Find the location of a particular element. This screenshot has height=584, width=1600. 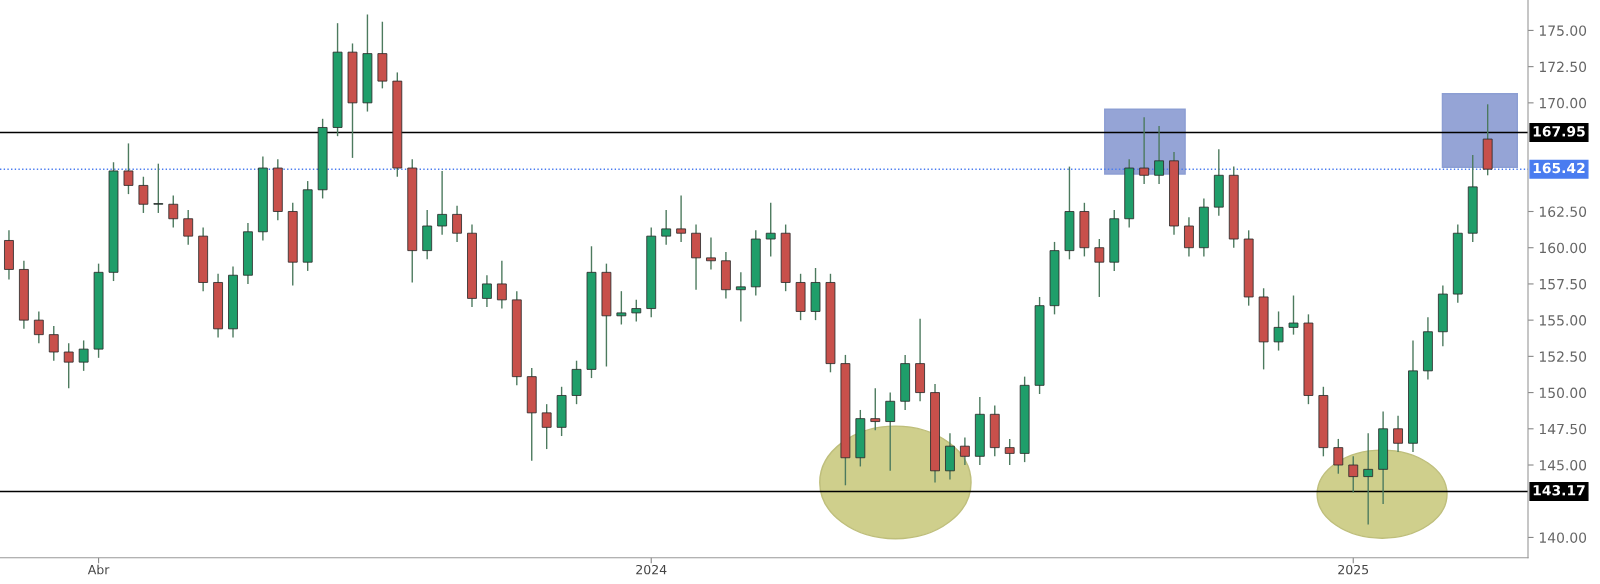

y-tick-label: 172.50 is located at coordinates (1563, 67).